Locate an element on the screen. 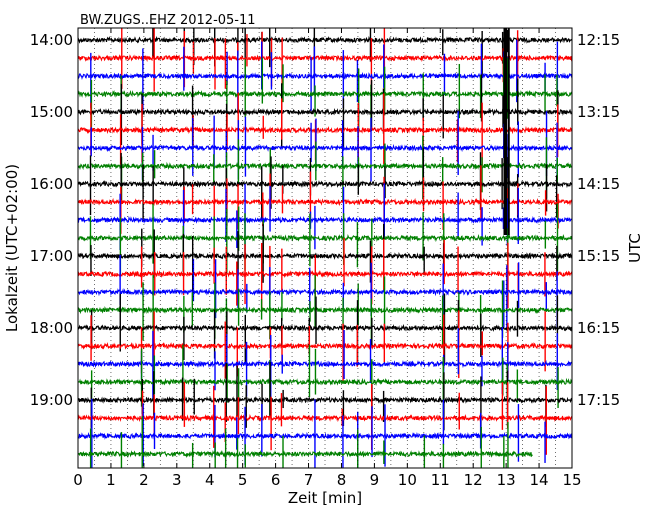 The height and width of the screenshot is (520, 650). x-tick-label: 13 is located at coordinates (506, 480).